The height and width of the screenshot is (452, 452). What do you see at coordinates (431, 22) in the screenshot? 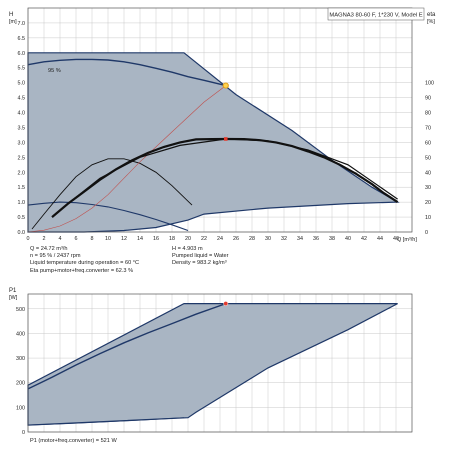
I see `y2-axis-unit: [%]` at bounding box center [431, 22].